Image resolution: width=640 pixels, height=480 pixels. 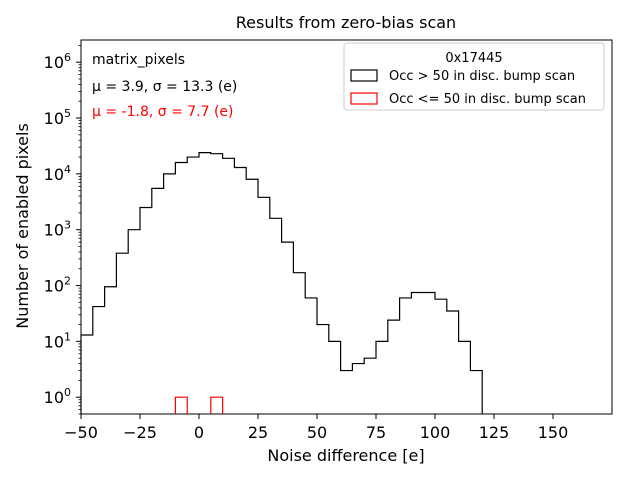 What do you see at coordinates (57, 285) in the screenshot?
I see `y-tick-label: 10²` at bounding box center [57, 285].